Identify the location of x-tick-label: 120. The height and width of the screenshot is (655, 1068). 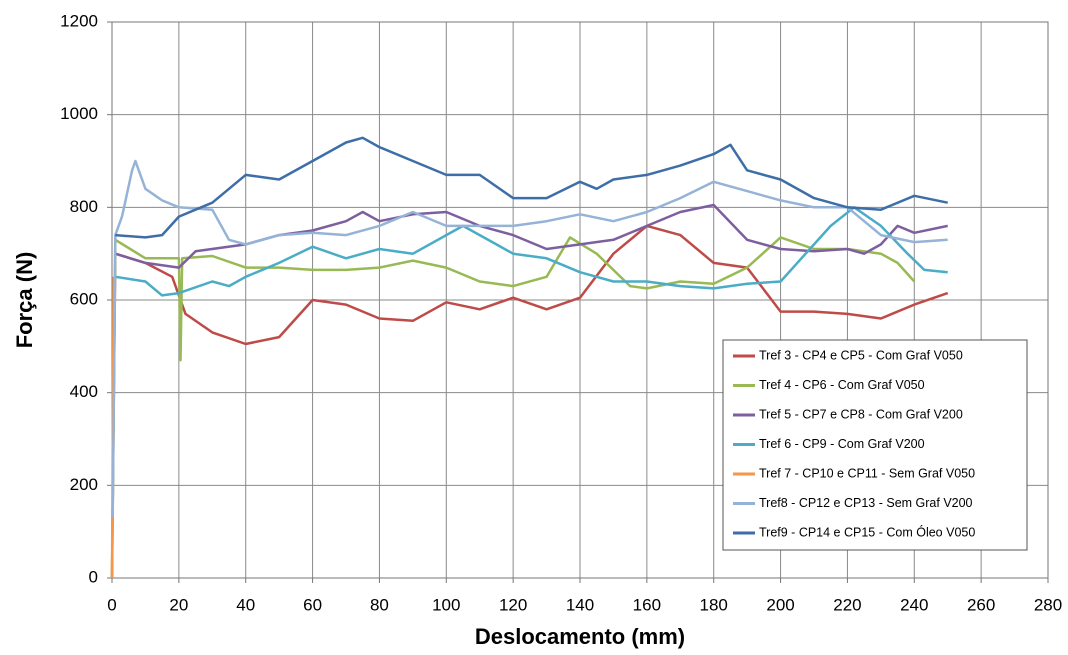
(513, 604).